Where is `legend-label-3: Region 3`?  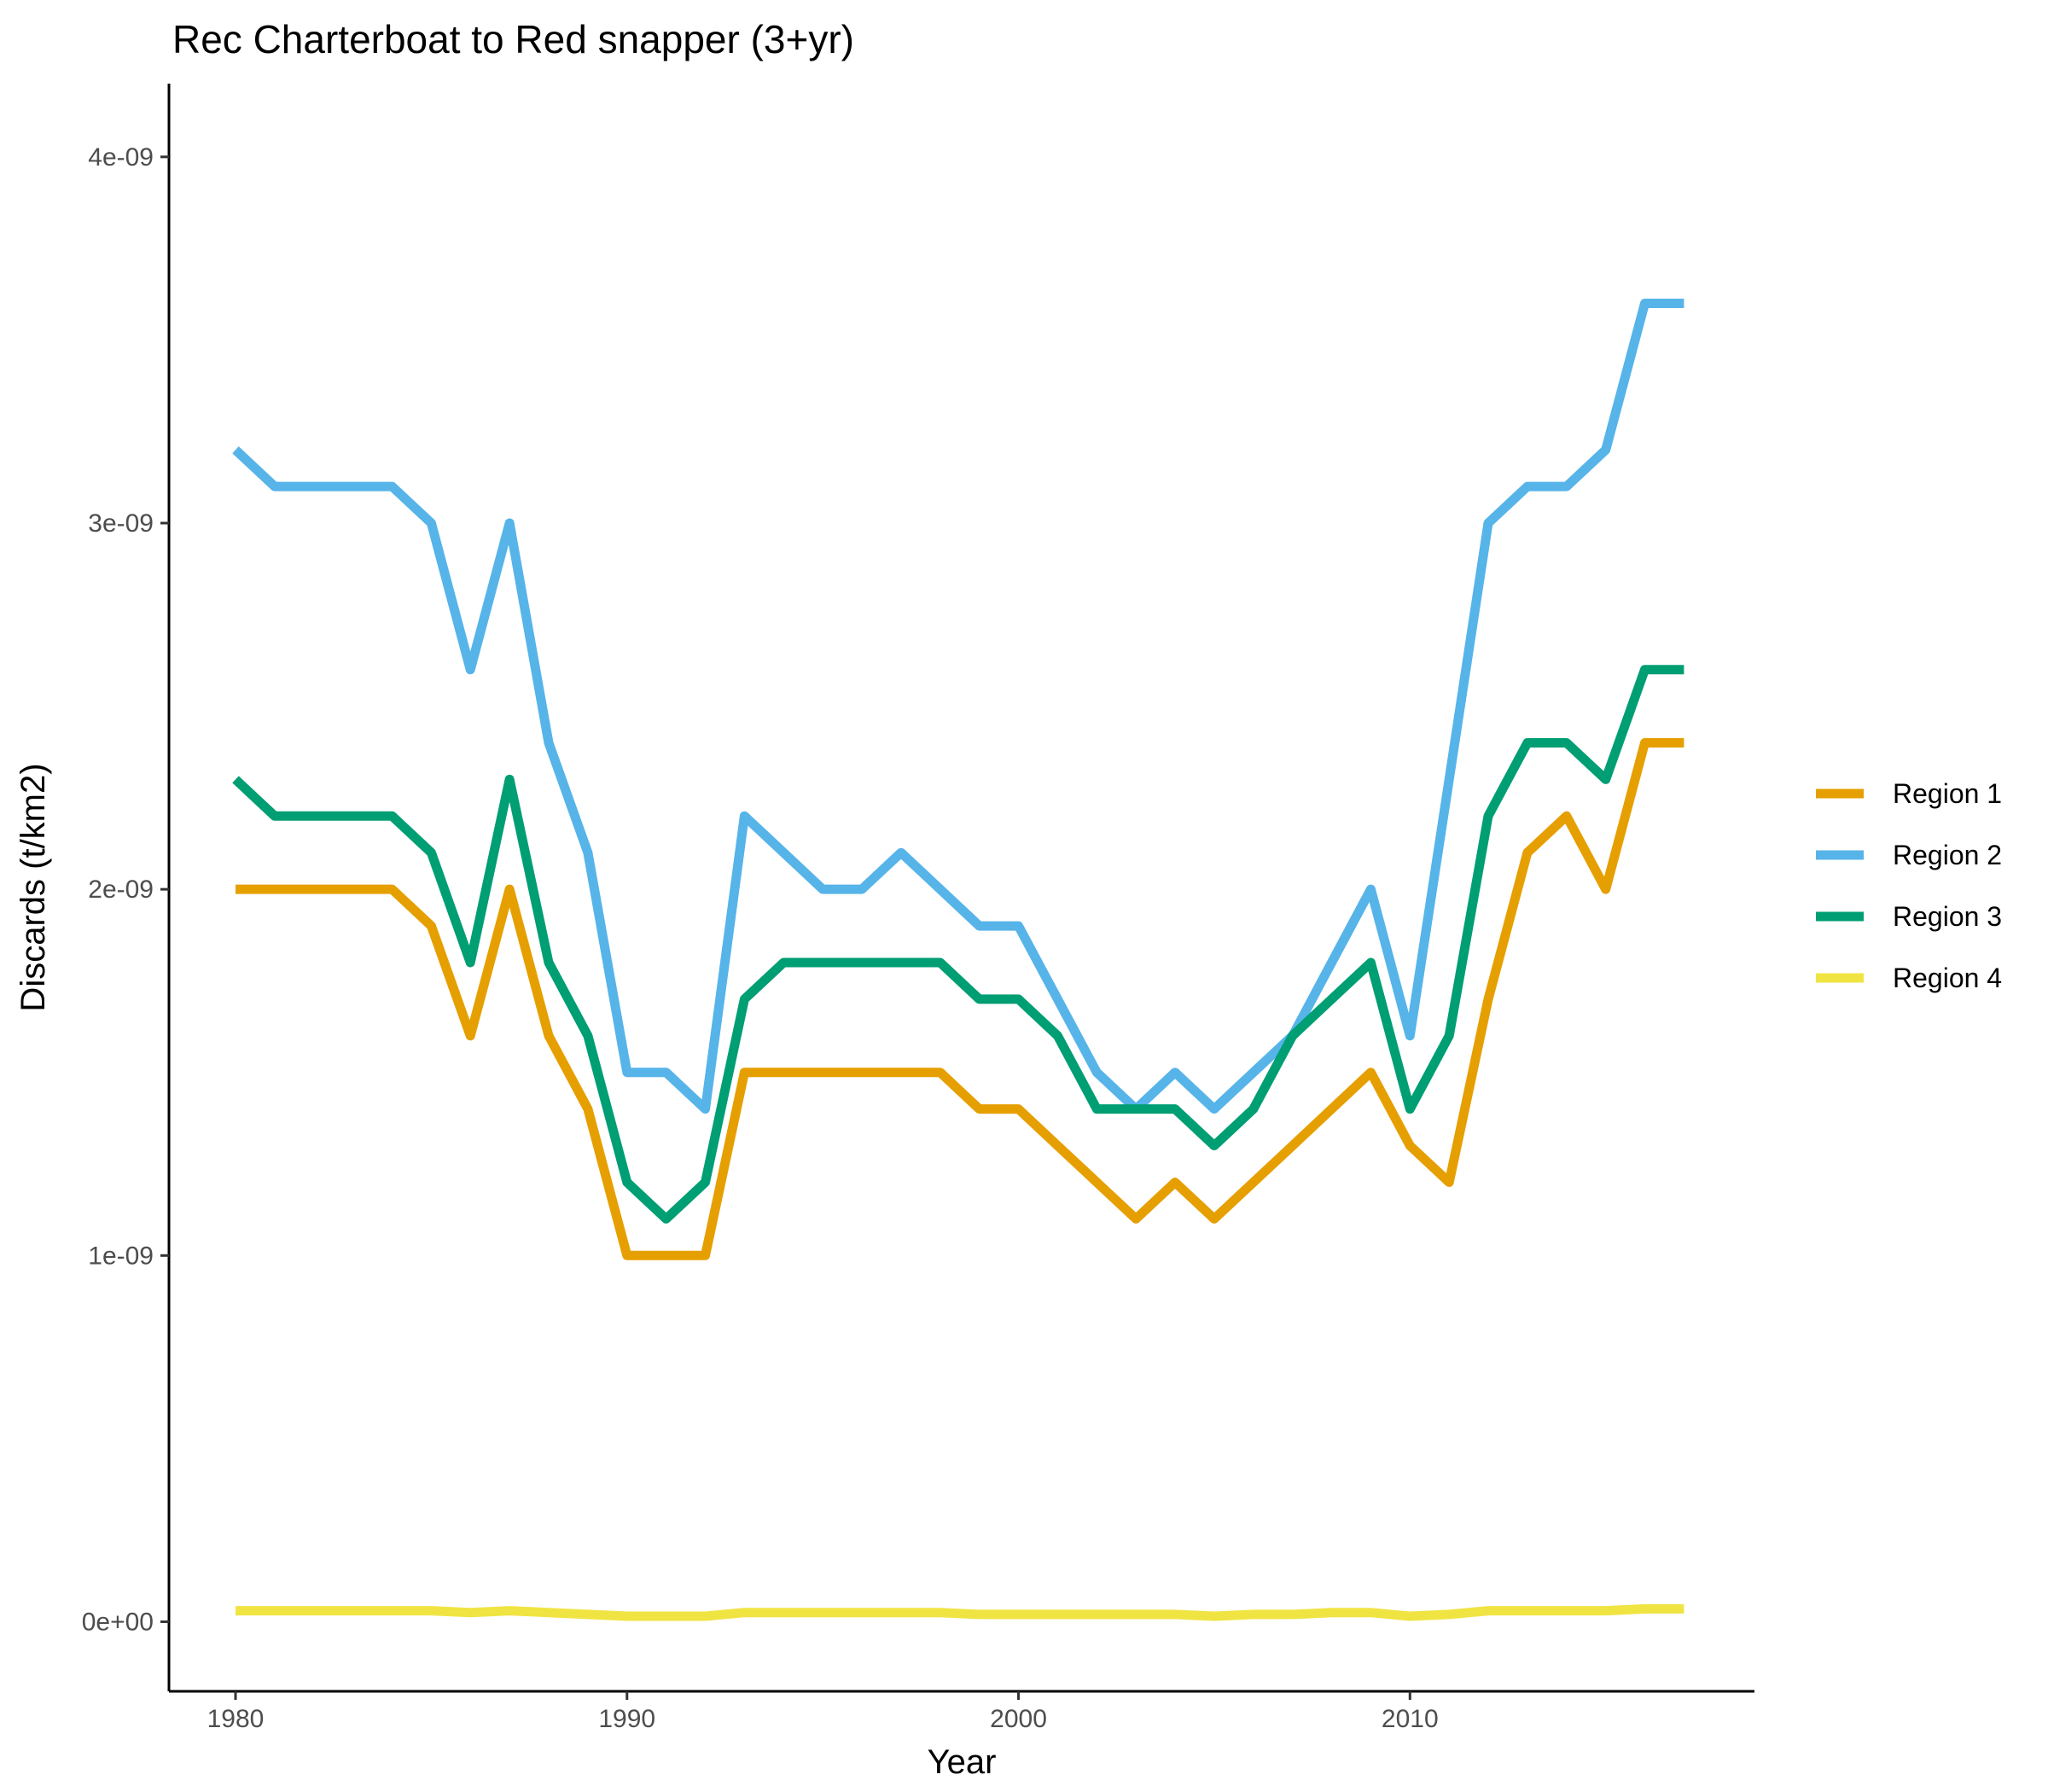
legend-label-3: Region 3 is located at coordinates (1948, 917).